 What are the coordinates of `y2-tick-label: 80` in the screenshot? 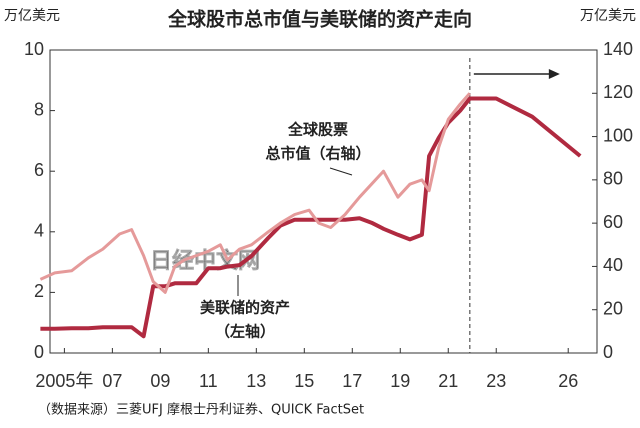 It's located at (613, 179).